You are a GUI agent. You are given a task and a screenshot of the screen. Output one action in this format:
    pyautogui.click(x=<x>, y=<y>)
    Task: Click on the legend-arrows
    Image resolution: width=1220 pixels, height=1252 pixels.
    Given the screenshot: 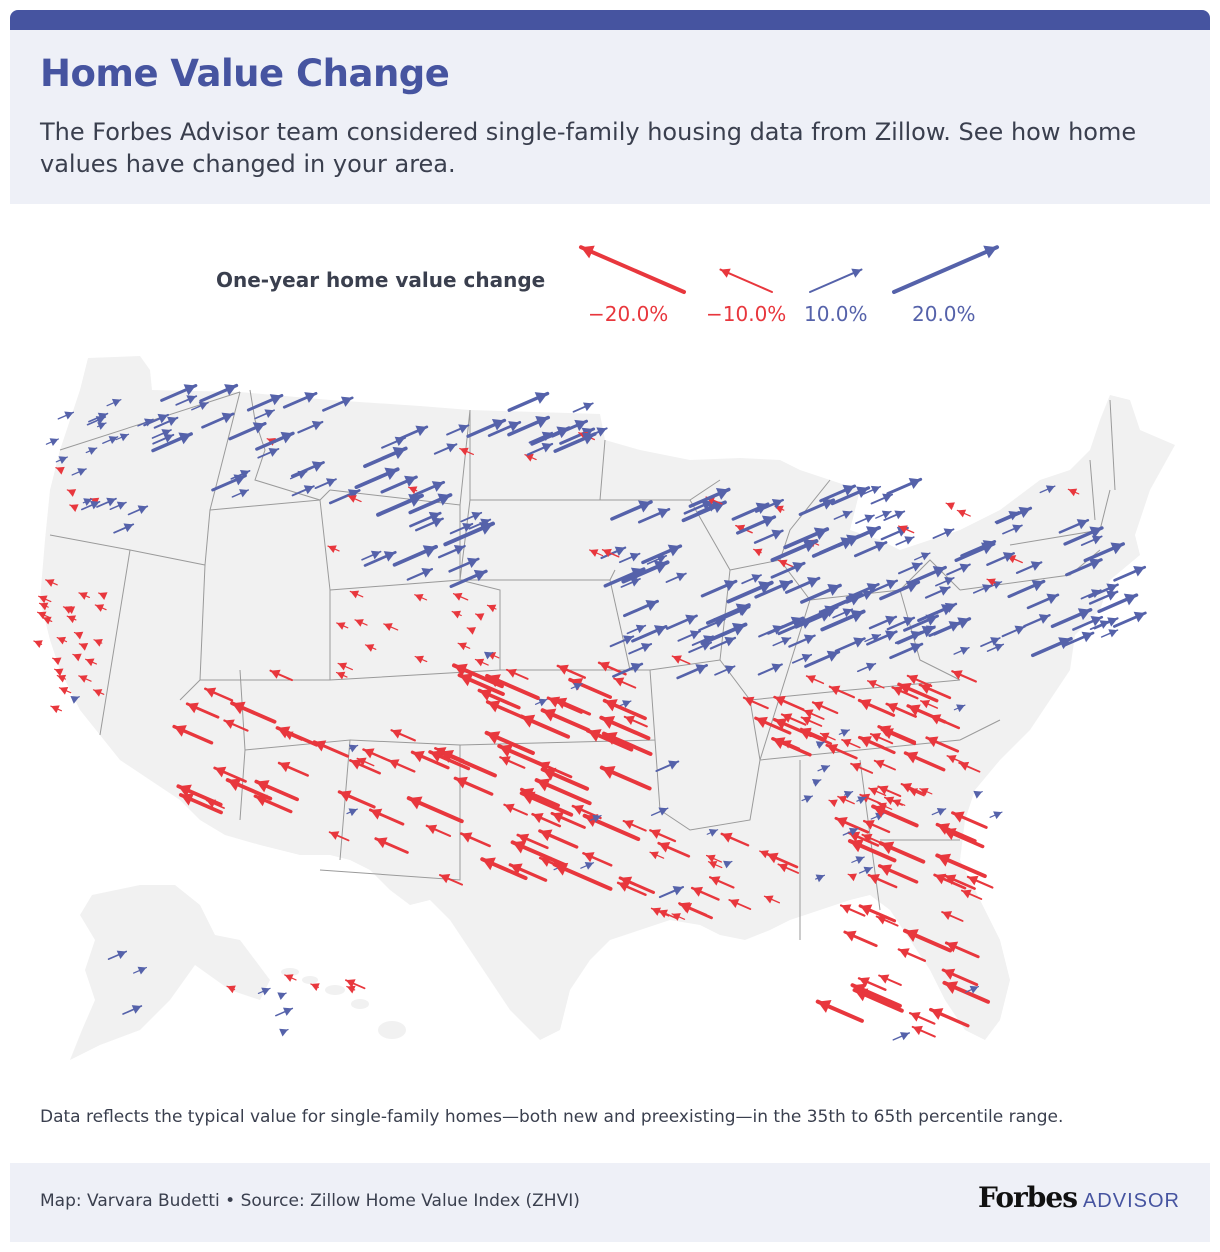 What is the action you would take?
    pyautogui.click(x=789, y=269)
    